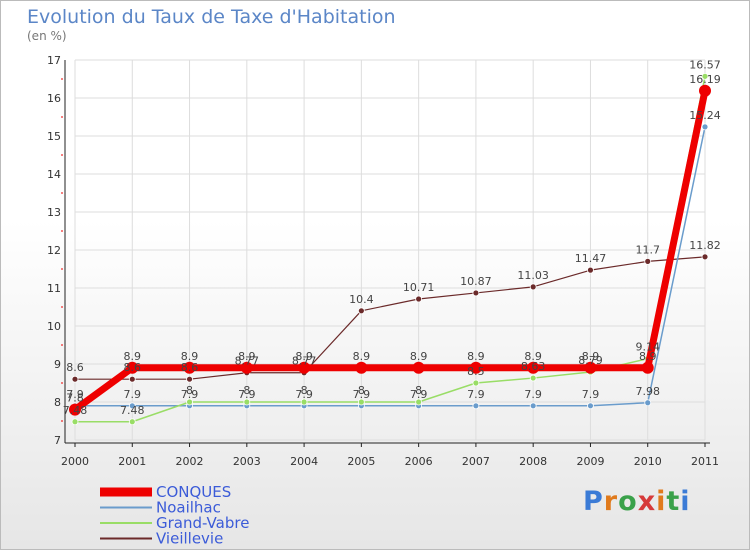  I want to click on x-tick-label: 2007, so click(476, 461).